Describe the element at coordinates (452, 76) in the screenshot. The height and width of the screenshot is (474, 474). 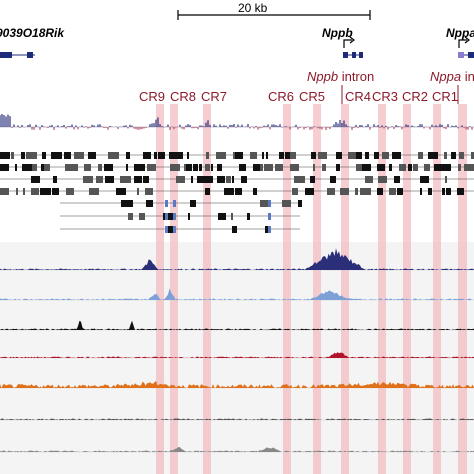
I see `nppa-intron-label: Nppa in` at that location.